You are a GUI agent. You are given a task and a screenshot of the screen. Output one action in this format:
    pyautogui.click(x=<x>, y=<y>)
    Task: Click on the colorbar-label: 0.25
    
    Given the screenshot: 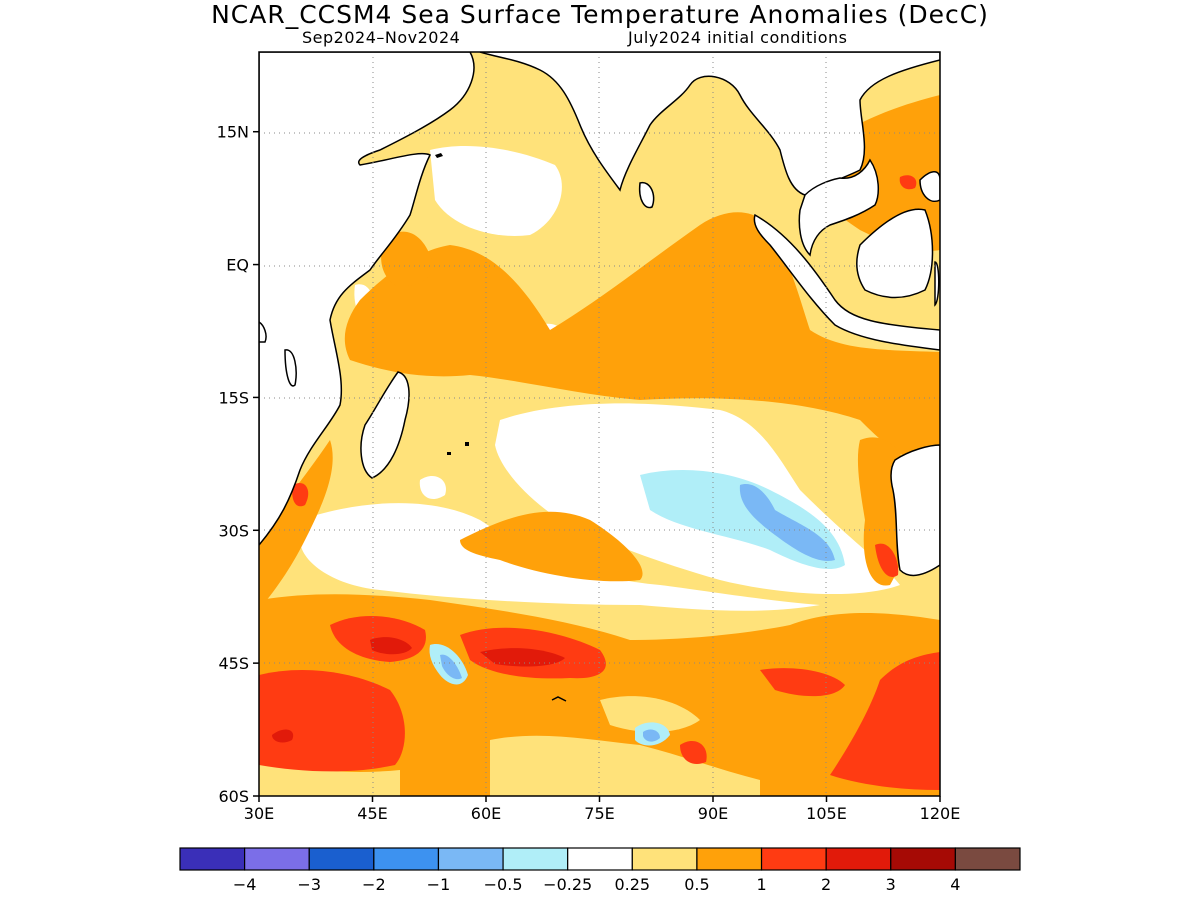 What is the action you would take?
    pyautogui.click(x=632, y=884)
    